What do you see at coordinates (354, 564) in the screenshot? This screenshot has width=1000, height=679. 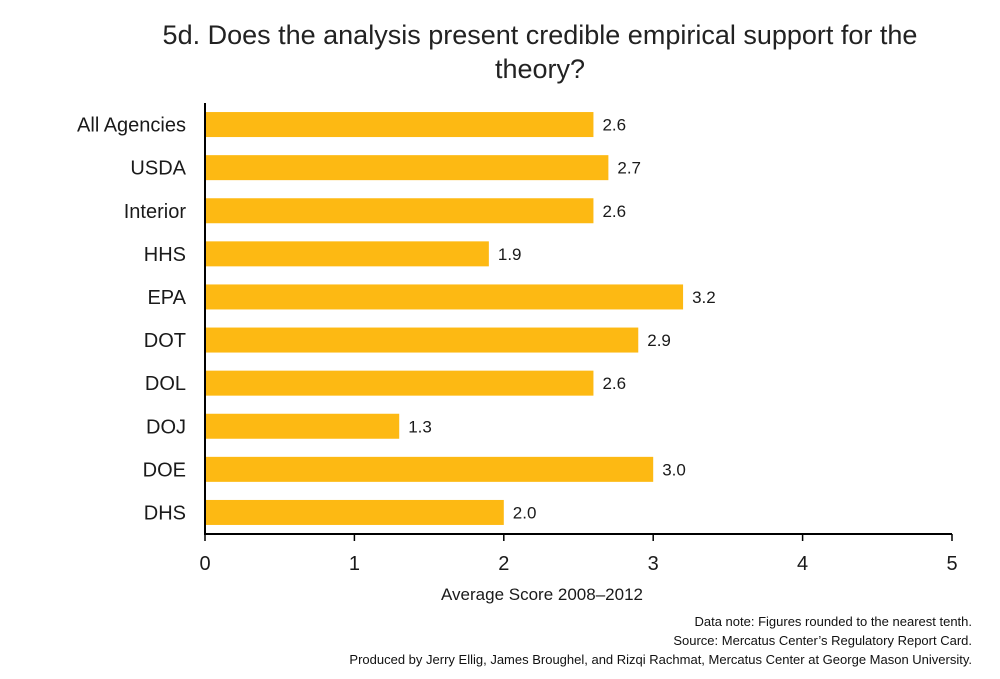 I see `x-tick-label: 1` at bounding box center [354, 564].